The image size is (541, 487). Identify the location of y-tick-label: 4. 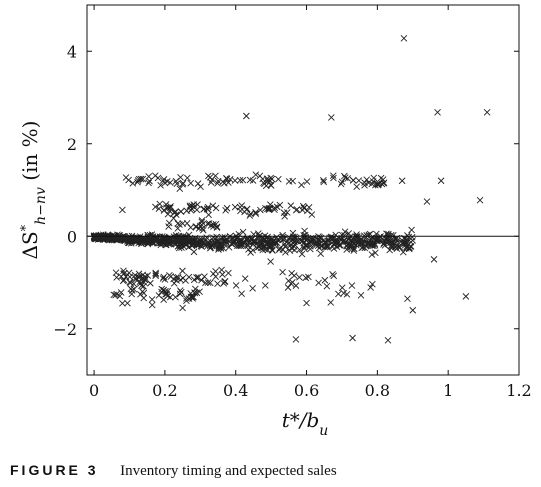
(72, 51).